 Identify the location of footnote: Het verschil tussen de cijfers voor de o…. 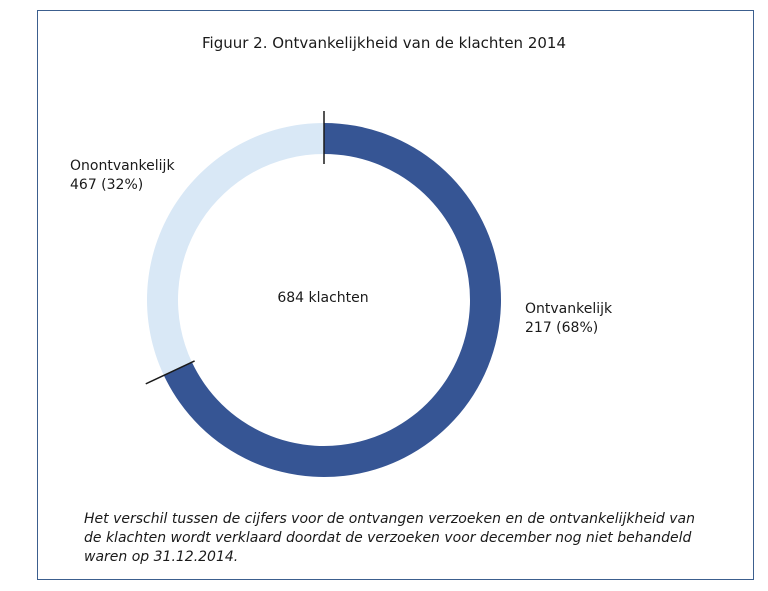
(389, 538).